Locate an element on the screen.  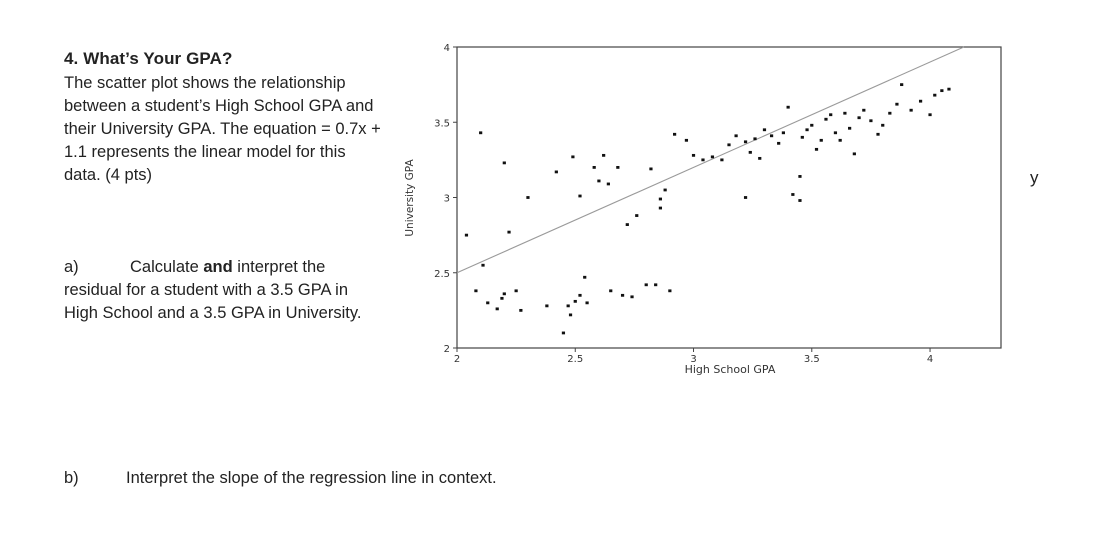
x-tick-label: 4 is located at coordinates (930, 359).